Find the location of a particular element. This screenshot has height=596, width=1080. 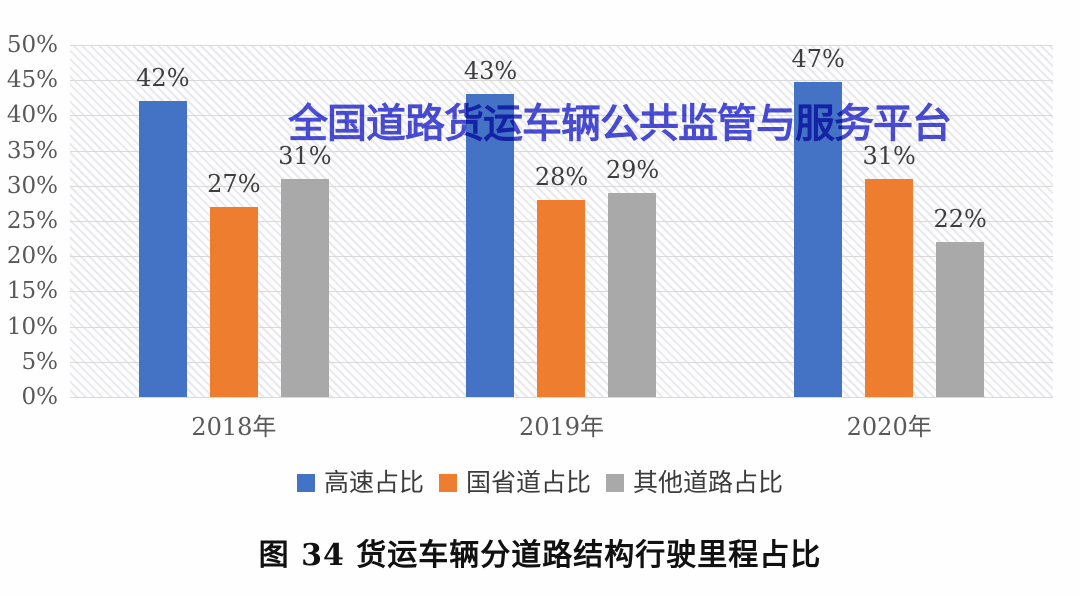

bar-cell: 22% is located at coordinates (960, 221).